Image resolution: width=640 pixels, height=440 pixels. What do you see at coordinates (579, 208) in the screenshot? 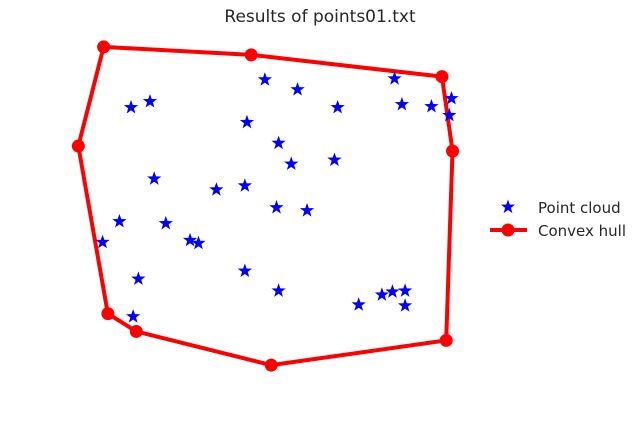
I see `legend-label-point-cloud: Point cloud` at bounding box center [579, 208].